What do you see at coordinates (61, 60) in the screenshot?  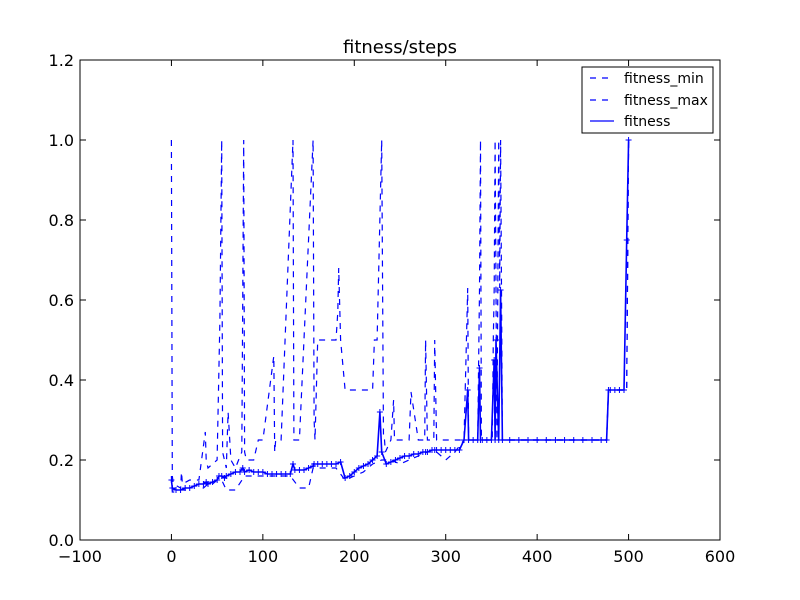 I see `y-tick-label: 1.2` at bounding box center [61, 60].